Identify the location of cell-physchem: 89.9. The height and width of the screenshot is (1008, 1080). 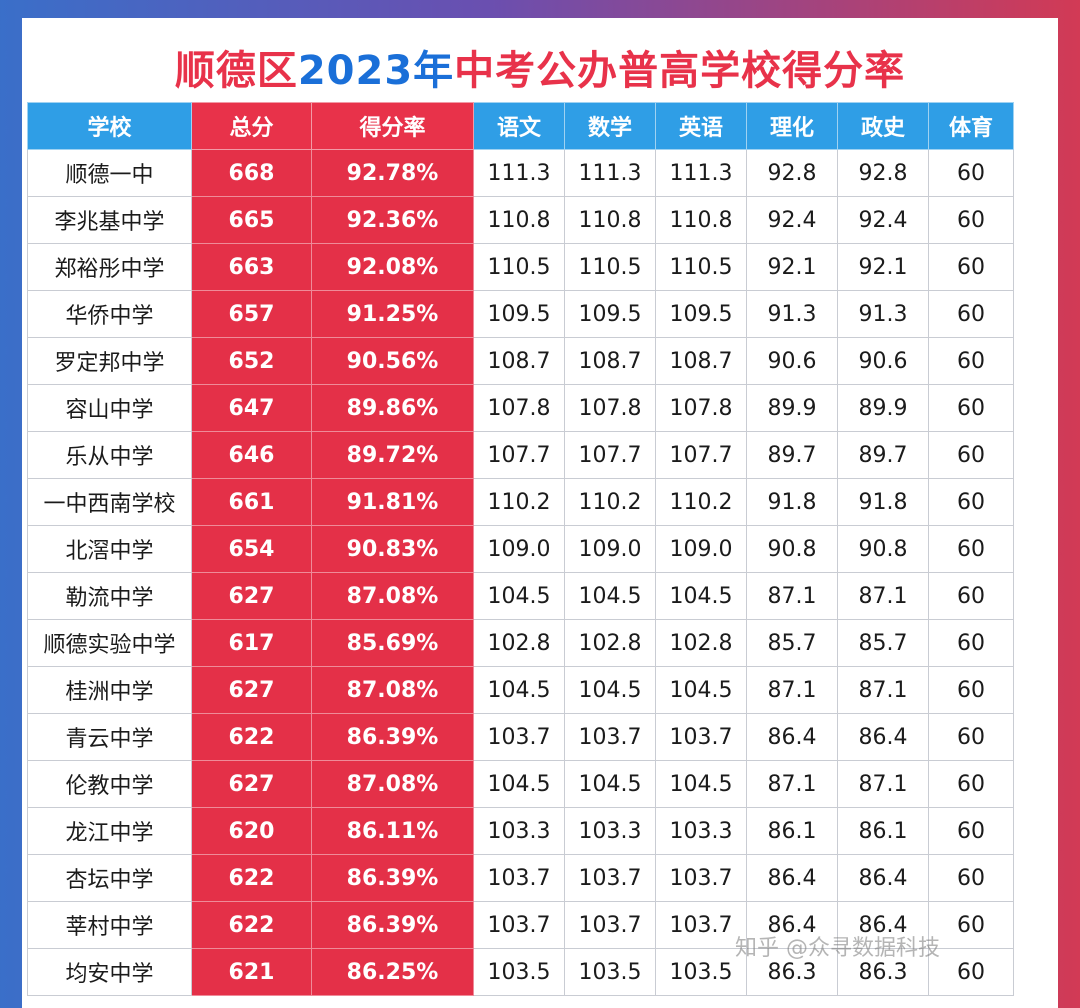
(792, 408).